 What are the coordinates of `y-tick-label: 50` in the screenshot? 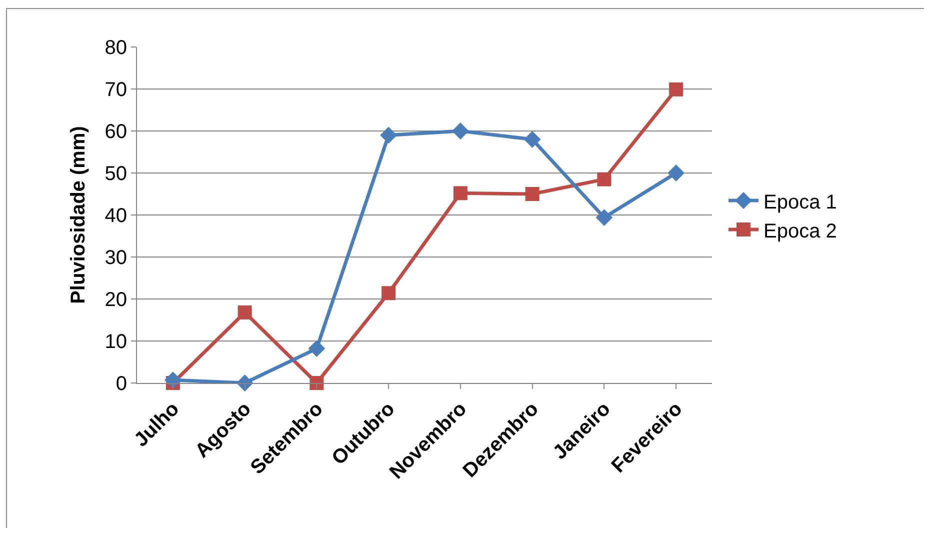 It's located at (115, 174).